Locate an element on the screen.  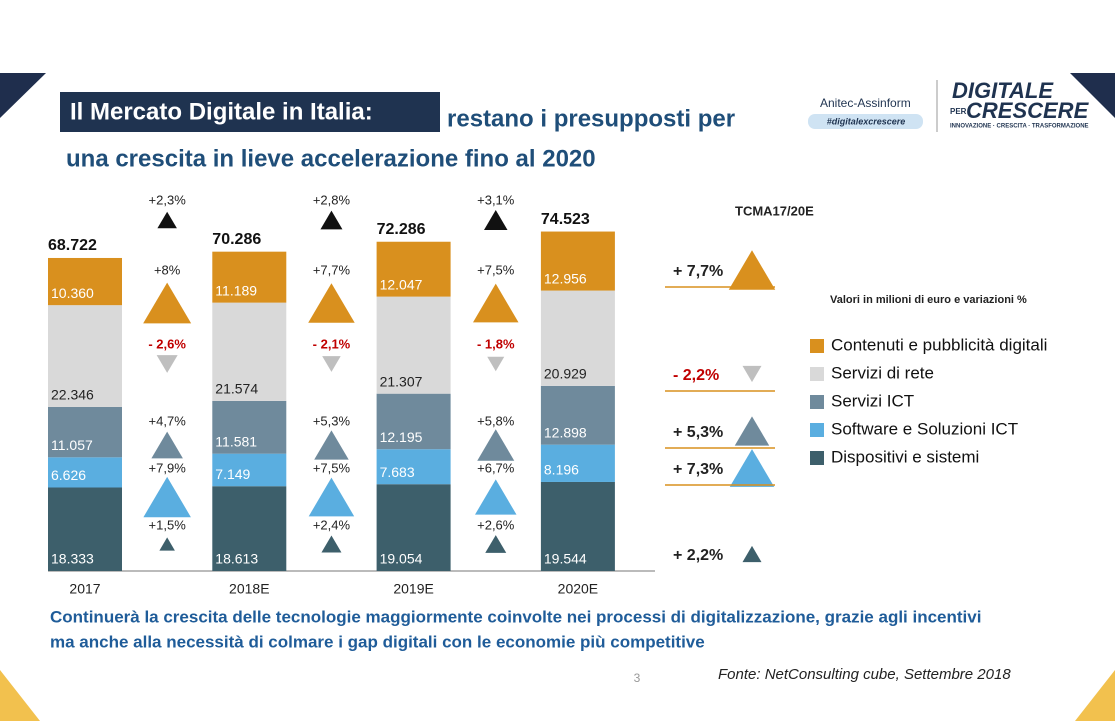
growth-label: - 2,6% is located at coordinates (167, 343).